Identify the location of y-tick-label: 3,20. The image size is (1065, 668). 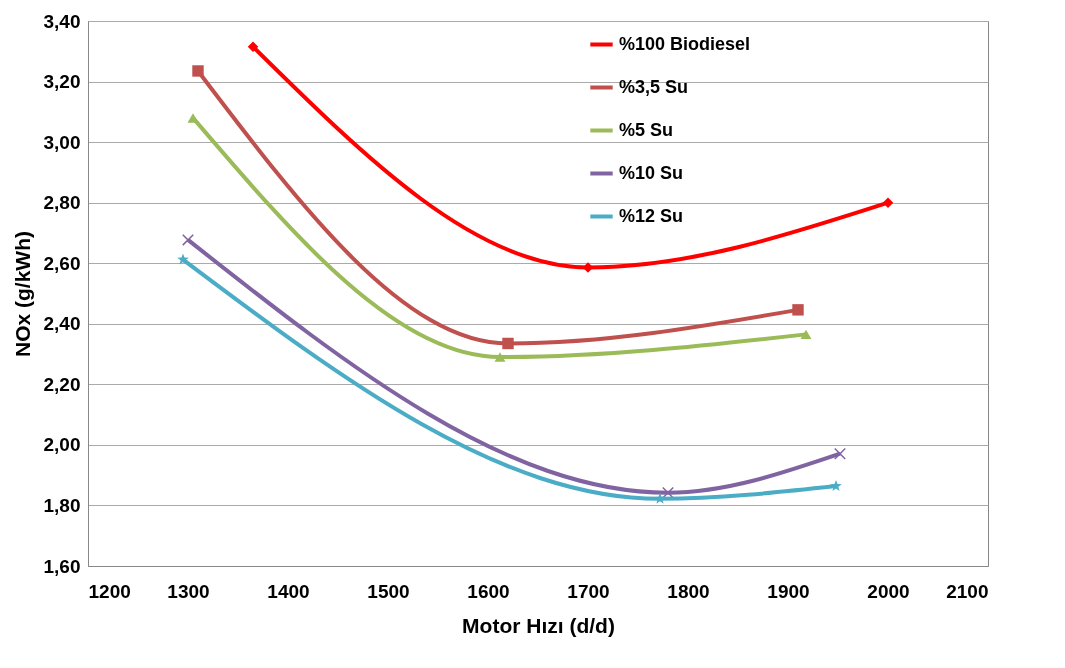
(62, 82).